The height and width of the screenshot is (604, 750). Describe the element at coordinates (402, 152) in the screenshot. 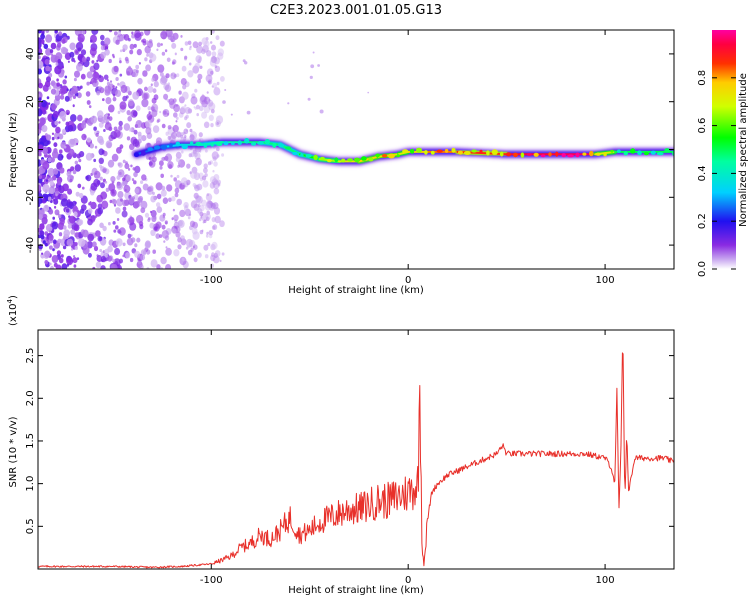

I see `spectrogram-ridge` at that location.